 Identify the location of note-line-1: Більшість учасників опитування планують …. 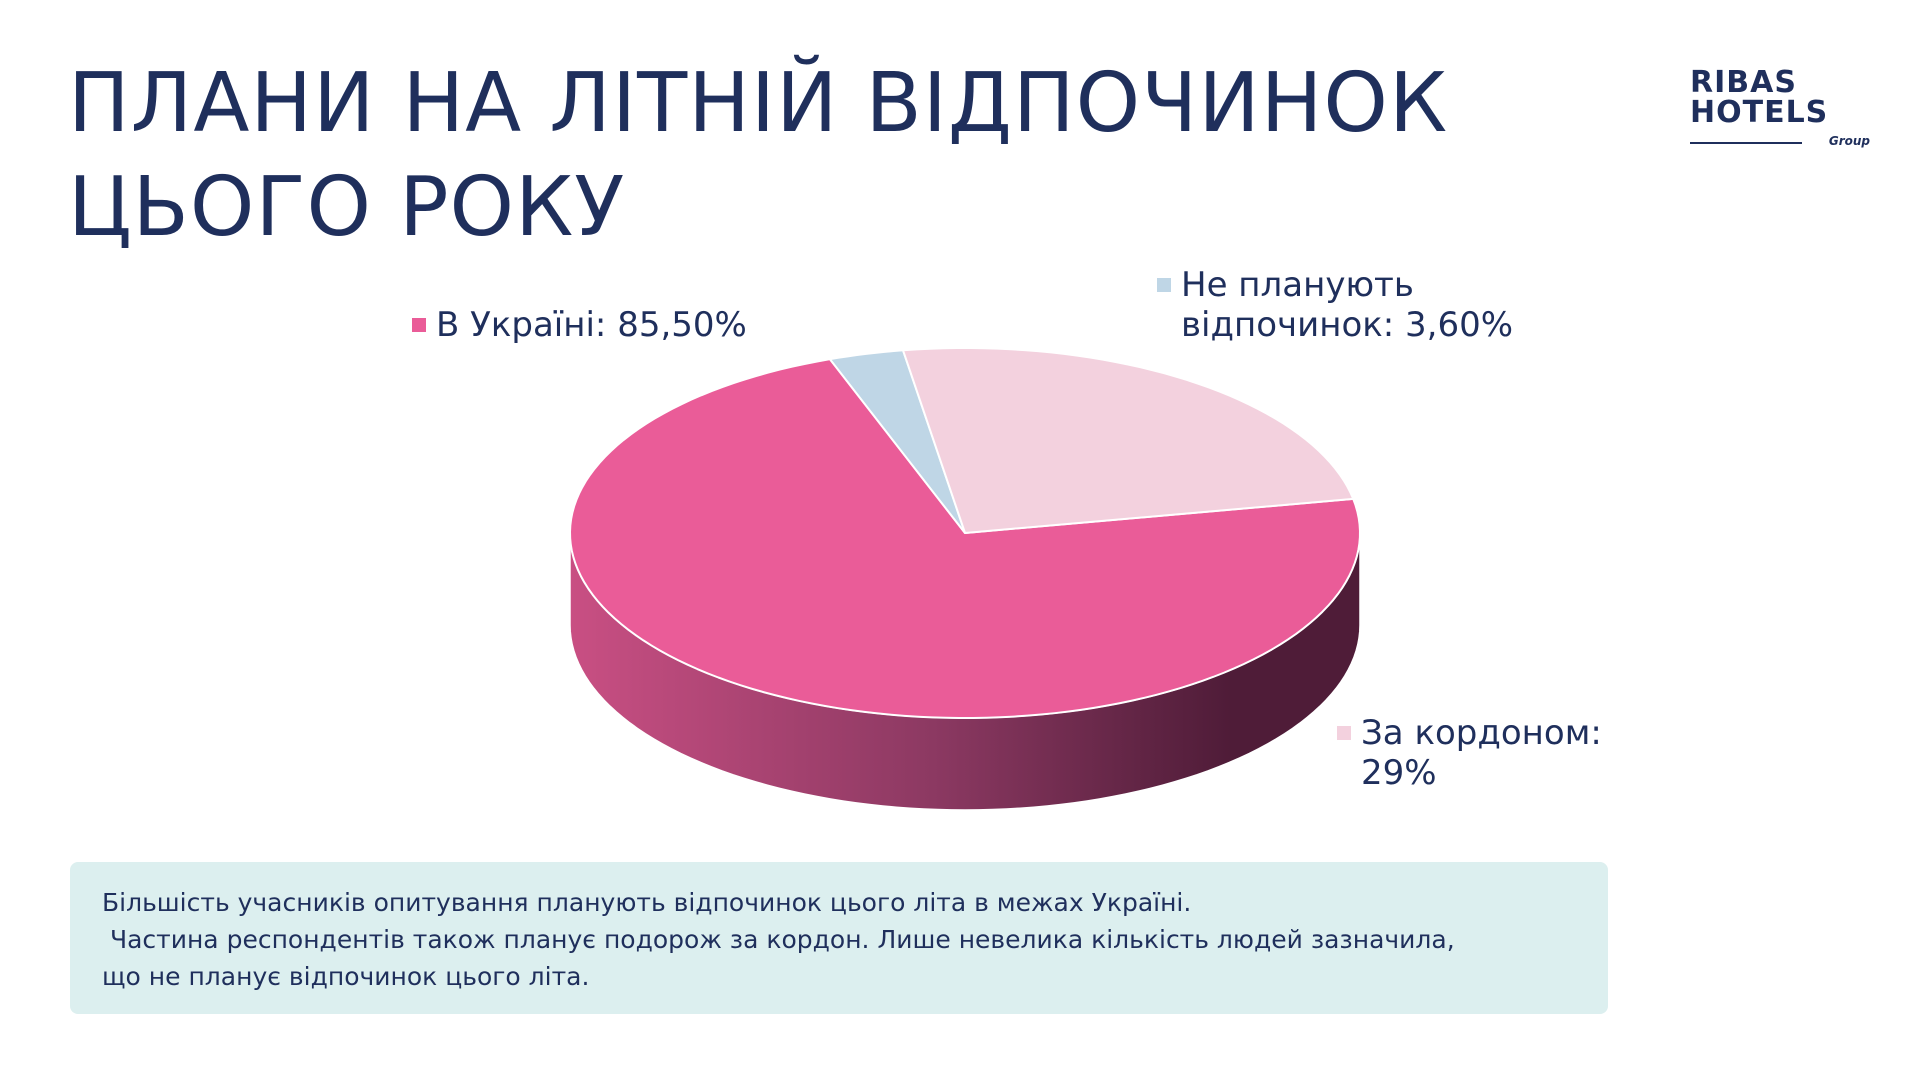
(647, 902).